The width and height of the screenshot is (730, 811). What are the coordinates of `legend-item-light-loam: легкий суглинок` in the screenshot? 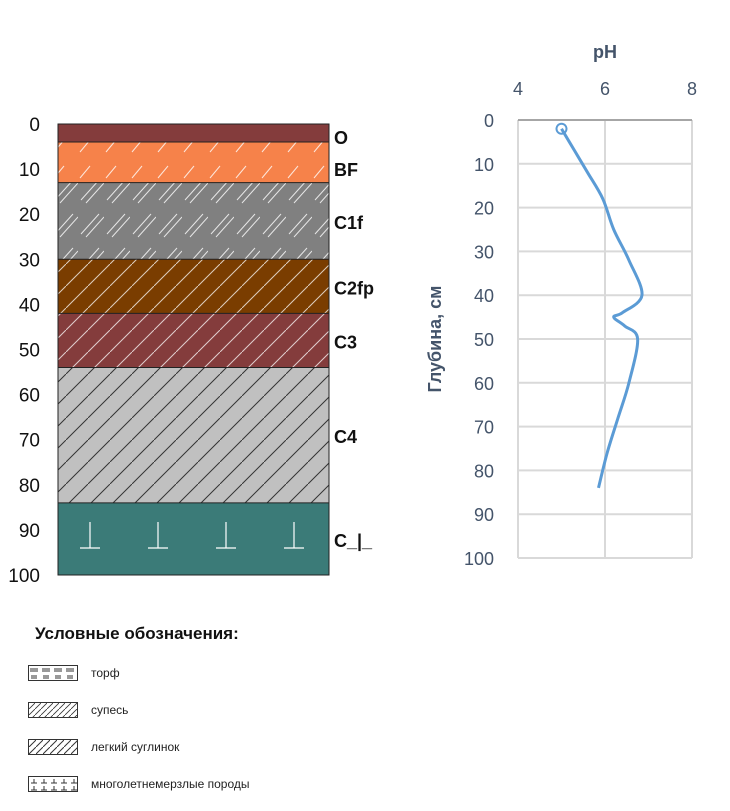 It's located at (103, 747).